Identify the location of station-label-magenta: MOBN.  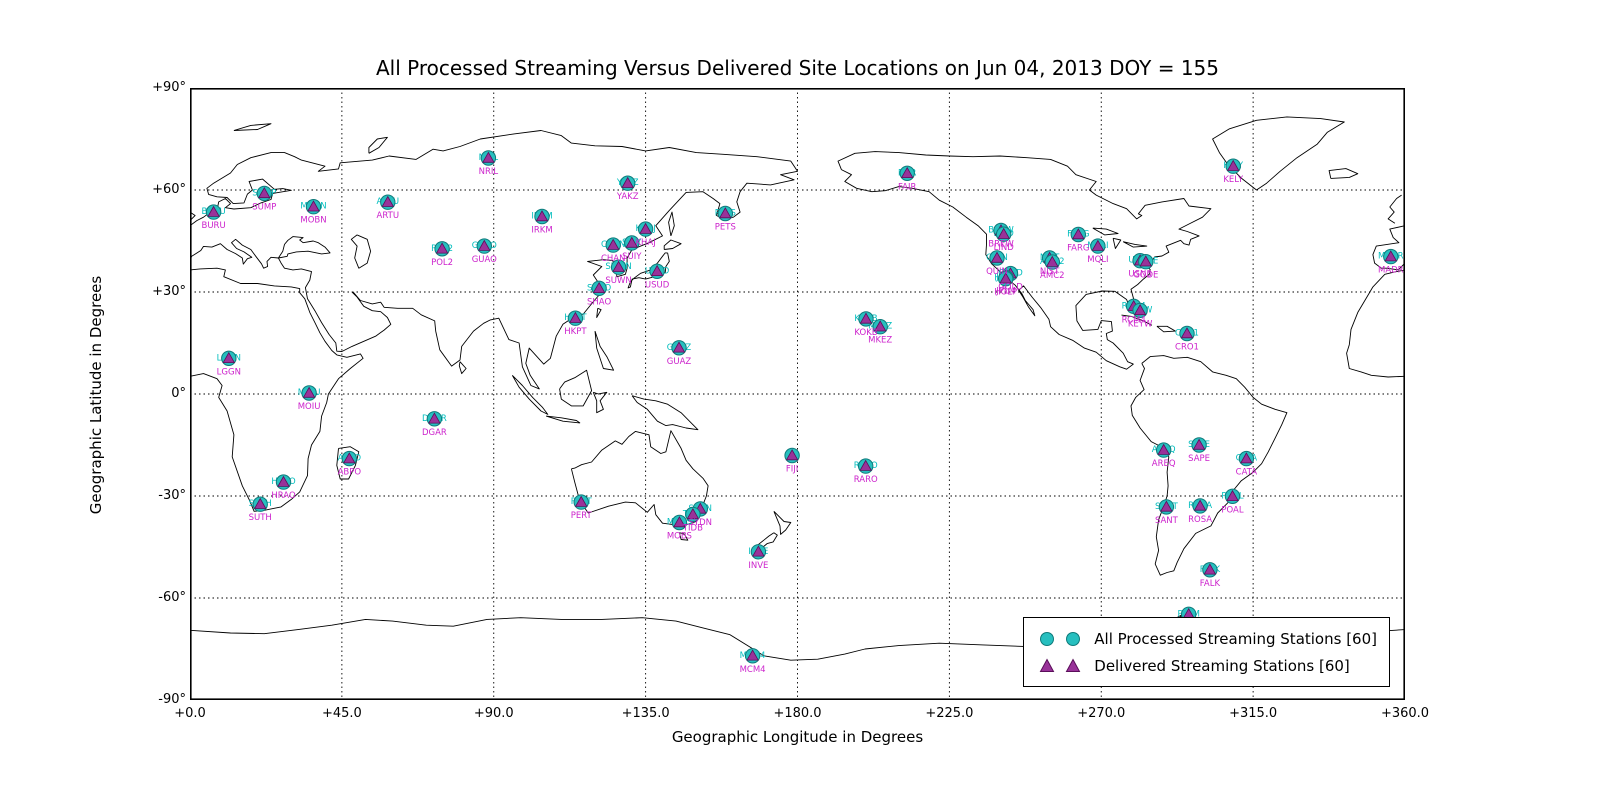
(313, 221).